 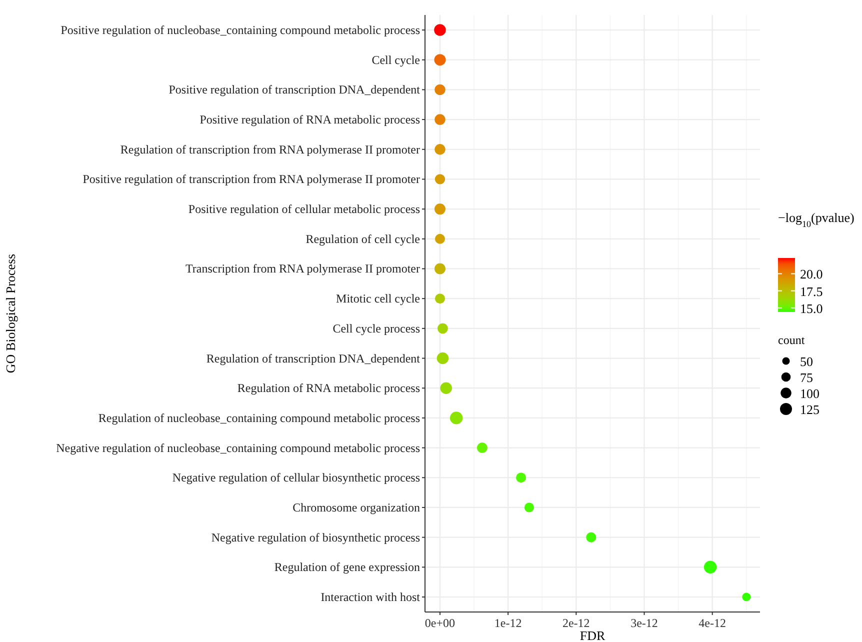 I want to click on y-tick-label: Regulation of transcription DNA_dependent, so click(x=313, y=358).